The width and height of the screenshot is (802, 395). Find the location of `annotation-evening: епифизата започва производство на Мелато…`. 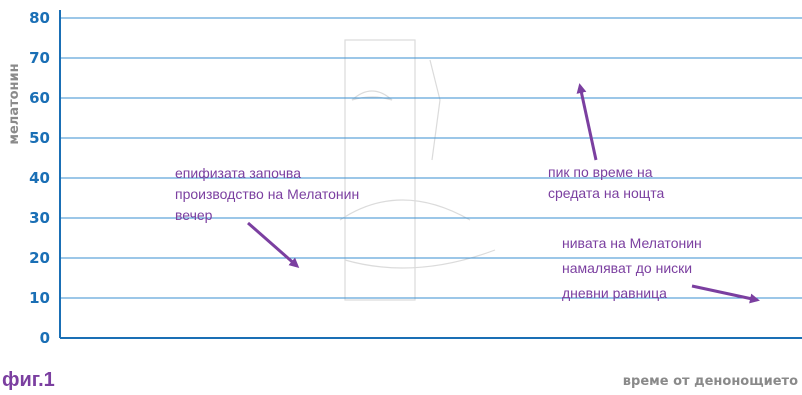

annotation-evening: епифизата започва производство на Мелато… is located at coordinates (267, 194).